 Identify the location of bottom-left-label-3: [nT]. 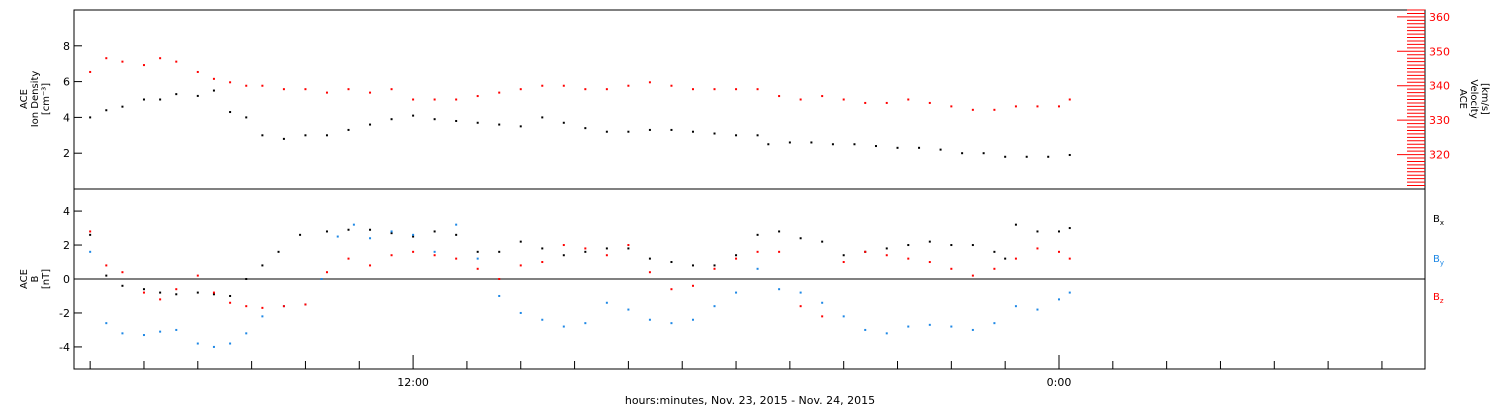
(46, 279).